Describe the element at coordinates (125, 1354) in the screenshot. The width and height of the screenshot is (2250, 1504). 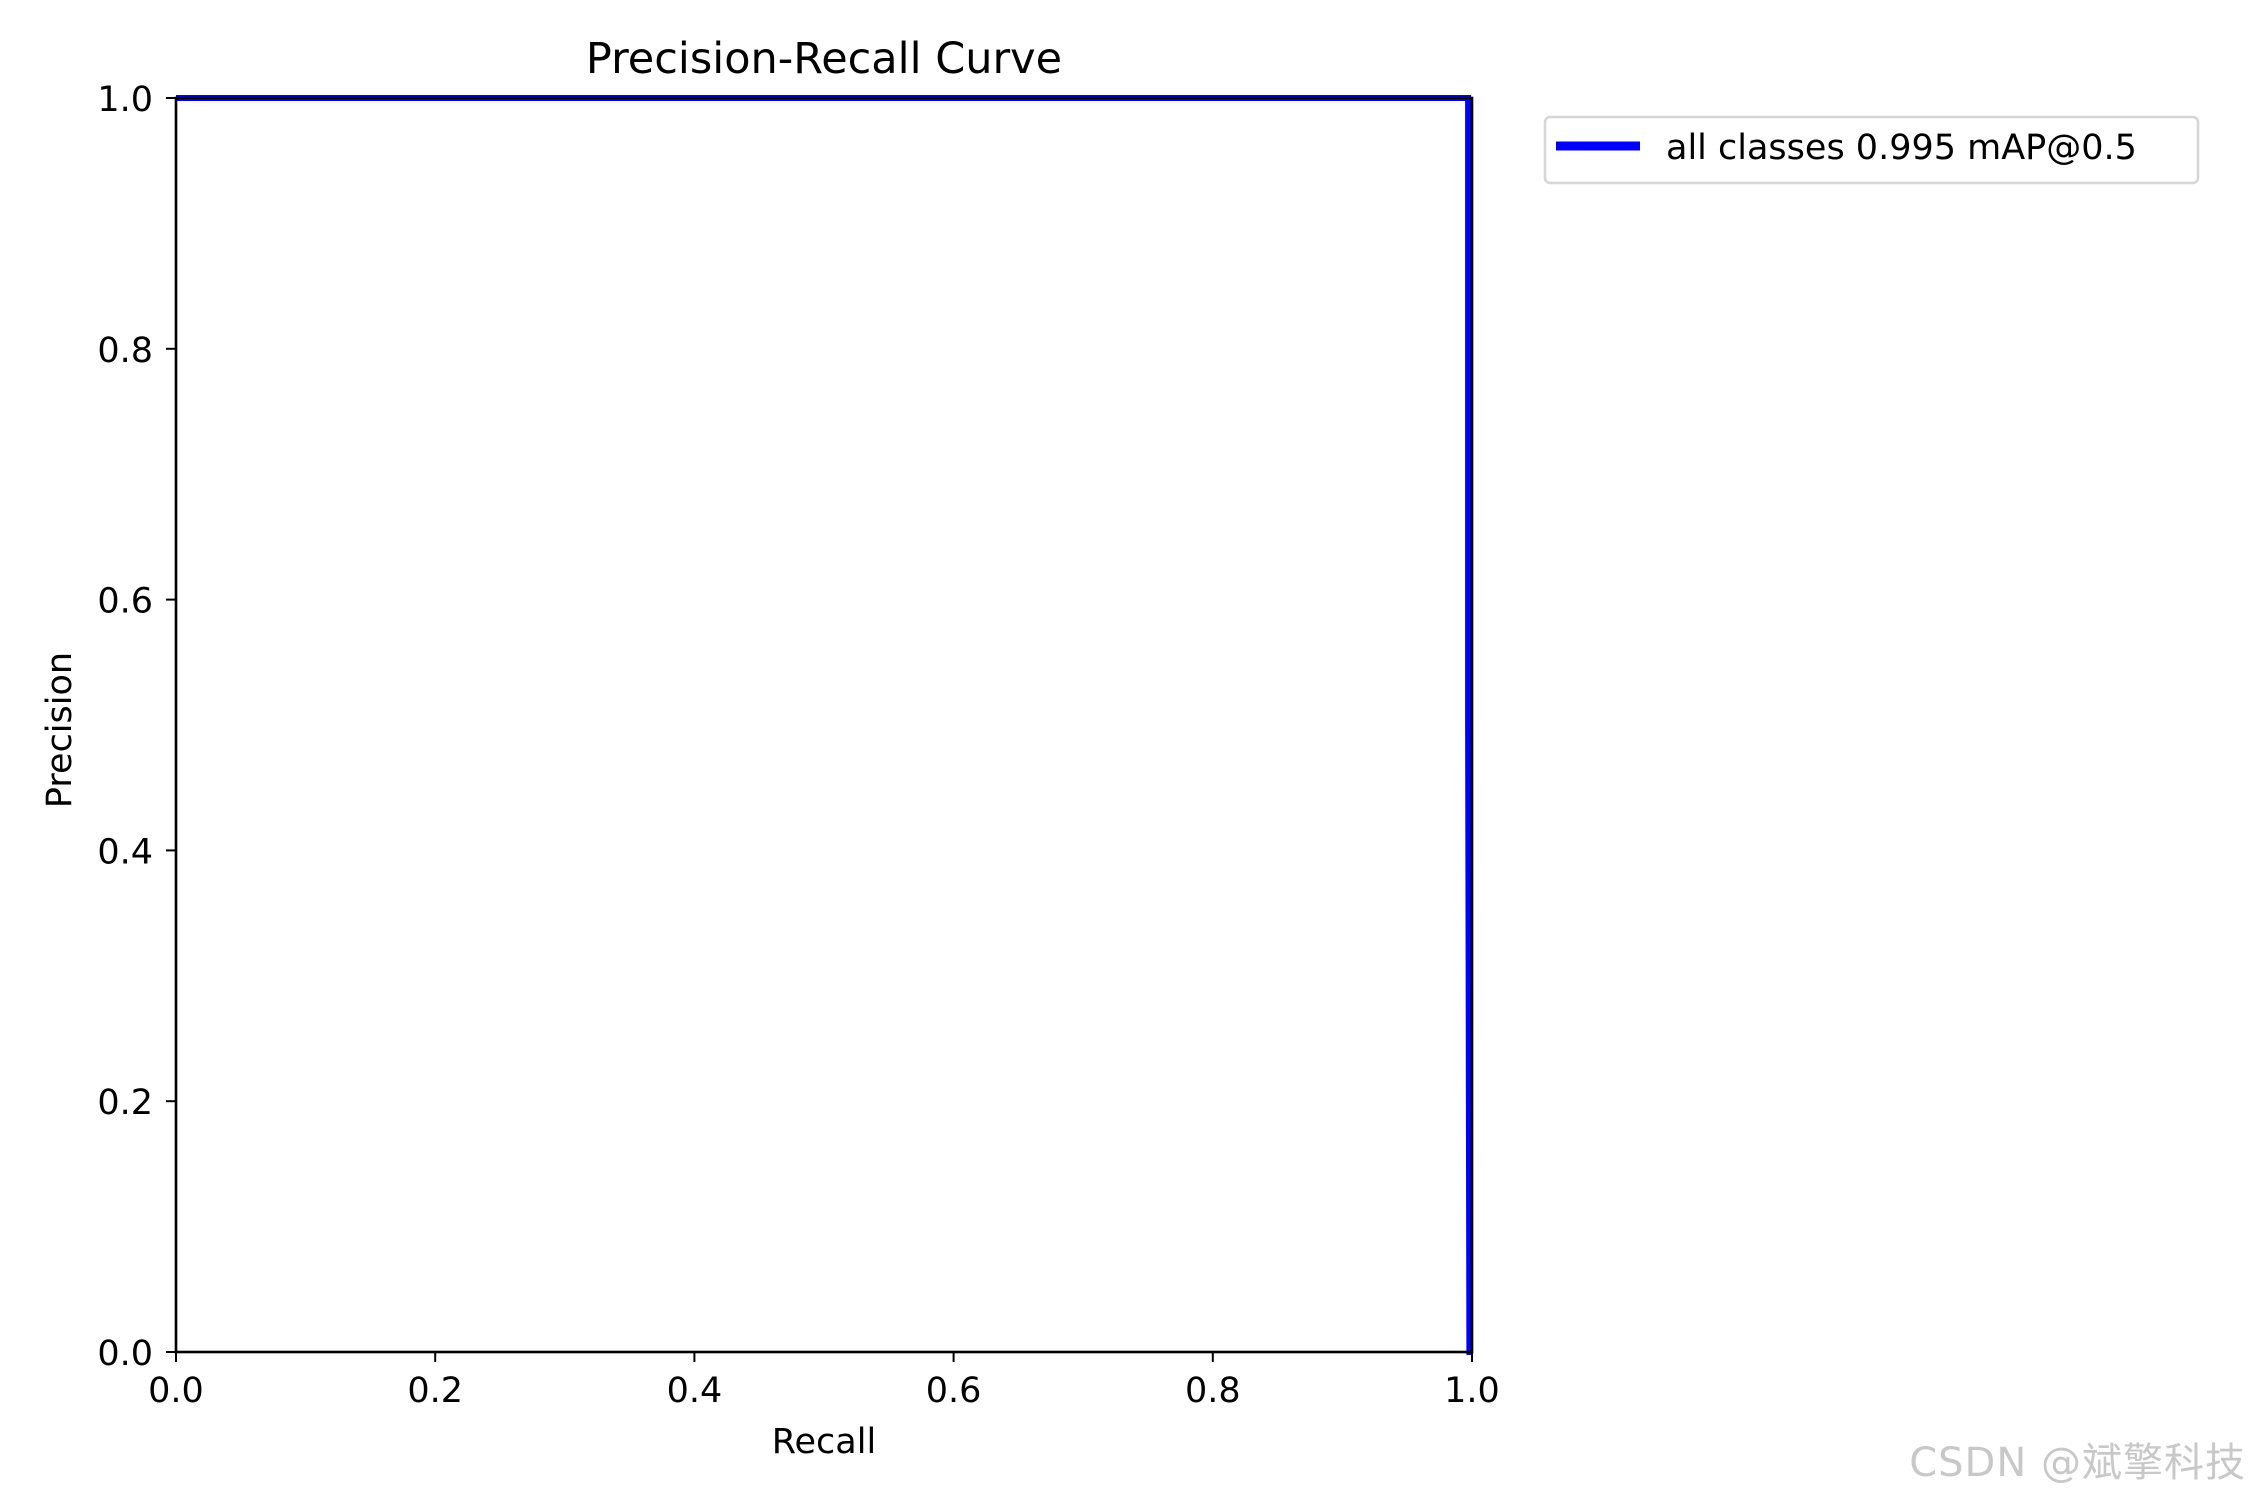
I see `y-tick-label: 0.0` at that location.